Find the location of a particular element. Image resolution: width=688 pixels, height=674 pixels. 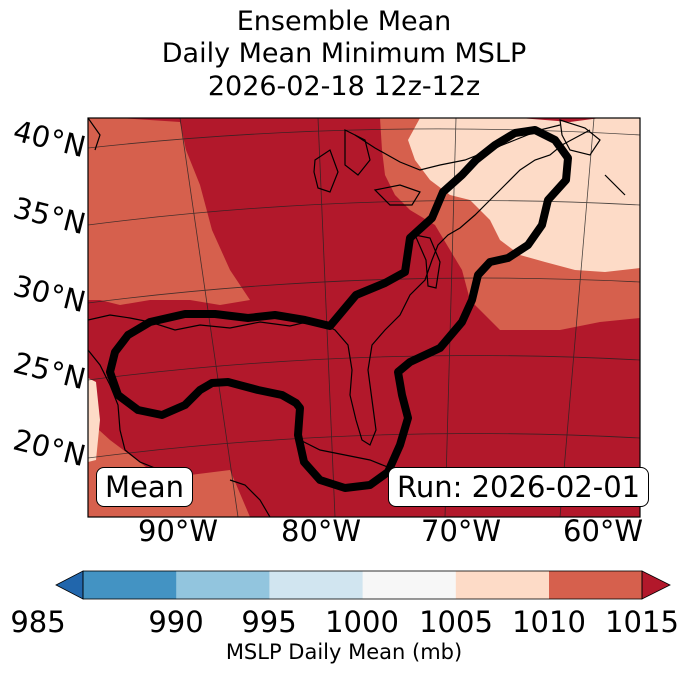

colorbar-tick-995: 995 is located at coordinates (269, 622).